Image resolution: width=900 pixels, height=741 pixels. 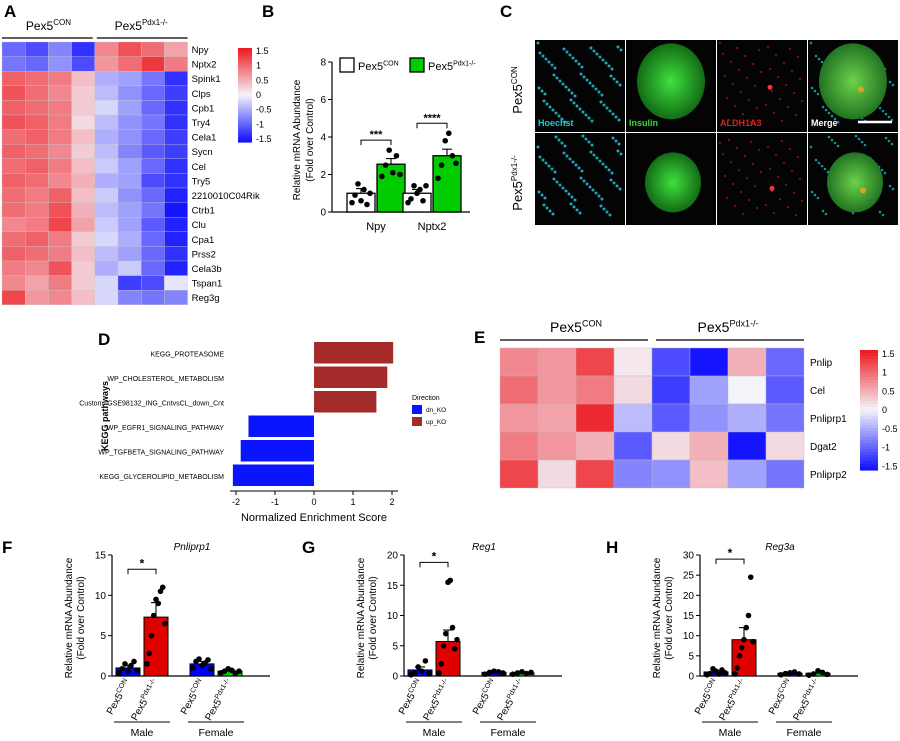 I want to click on gene-label: Reg3g, so click(x=206, y=298).